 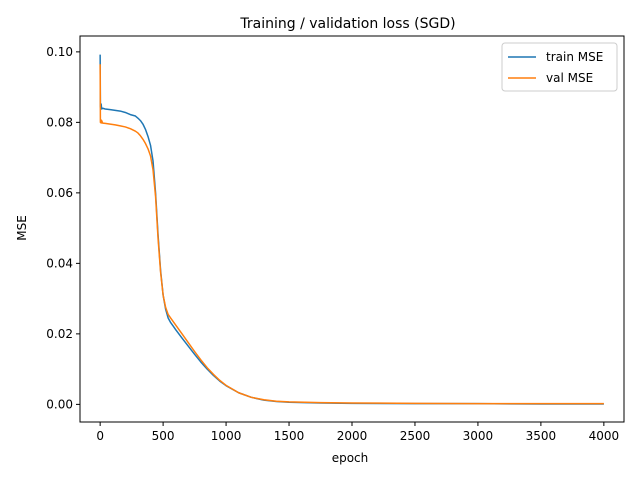 What do you see at coordinates (347, 24) in the screenshot?
I see `chart-title: Training / validation loss (SGD)` at bounding box center [347, 24].